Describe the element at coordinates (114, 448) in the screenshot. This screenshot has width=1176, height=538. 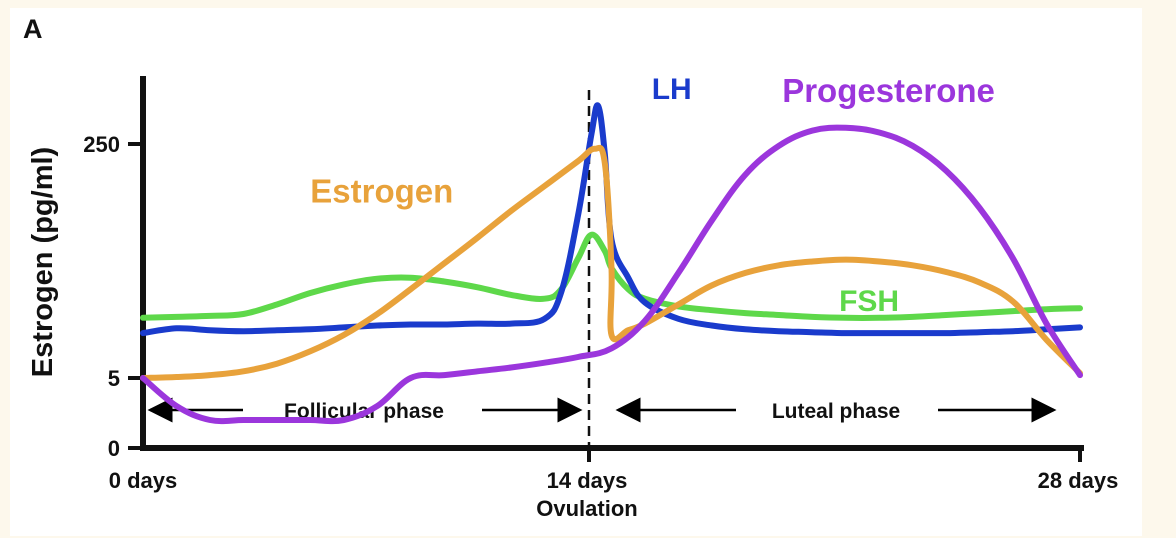
I see `y-tick-0: 0` at that location.